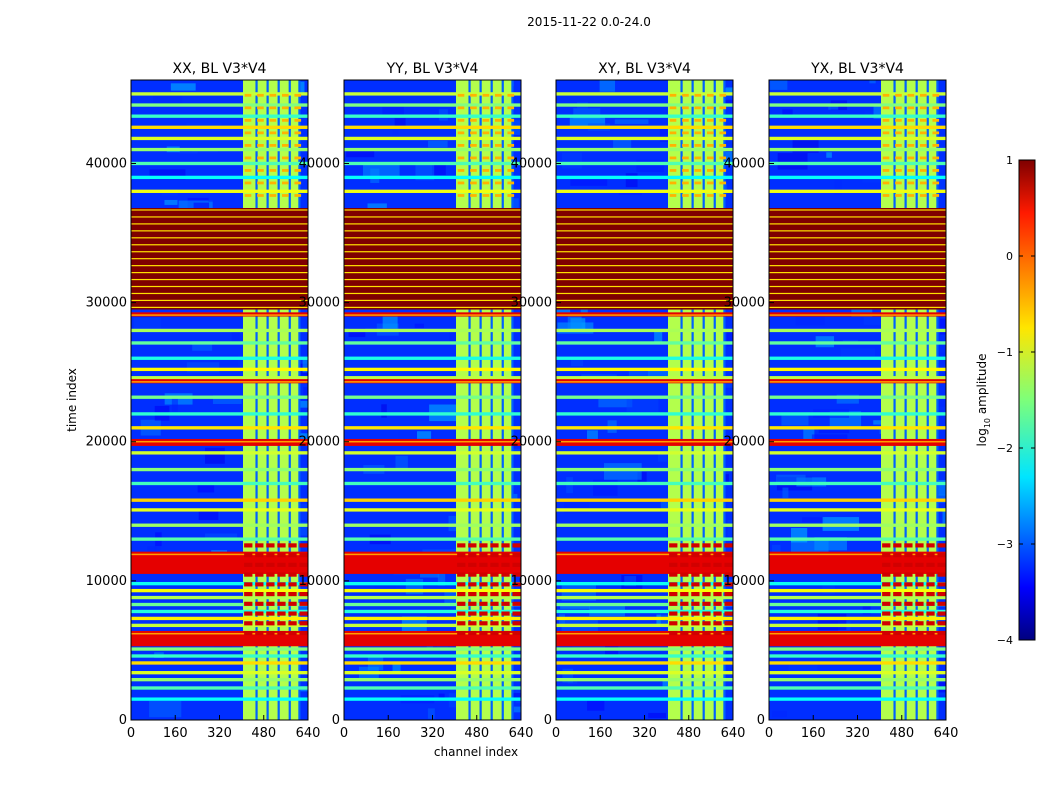  What do you see at coordinates (1009, 256) in the screenshot?
I see `colorbar-tick-label: 0` at bounding box center [1009, 256].